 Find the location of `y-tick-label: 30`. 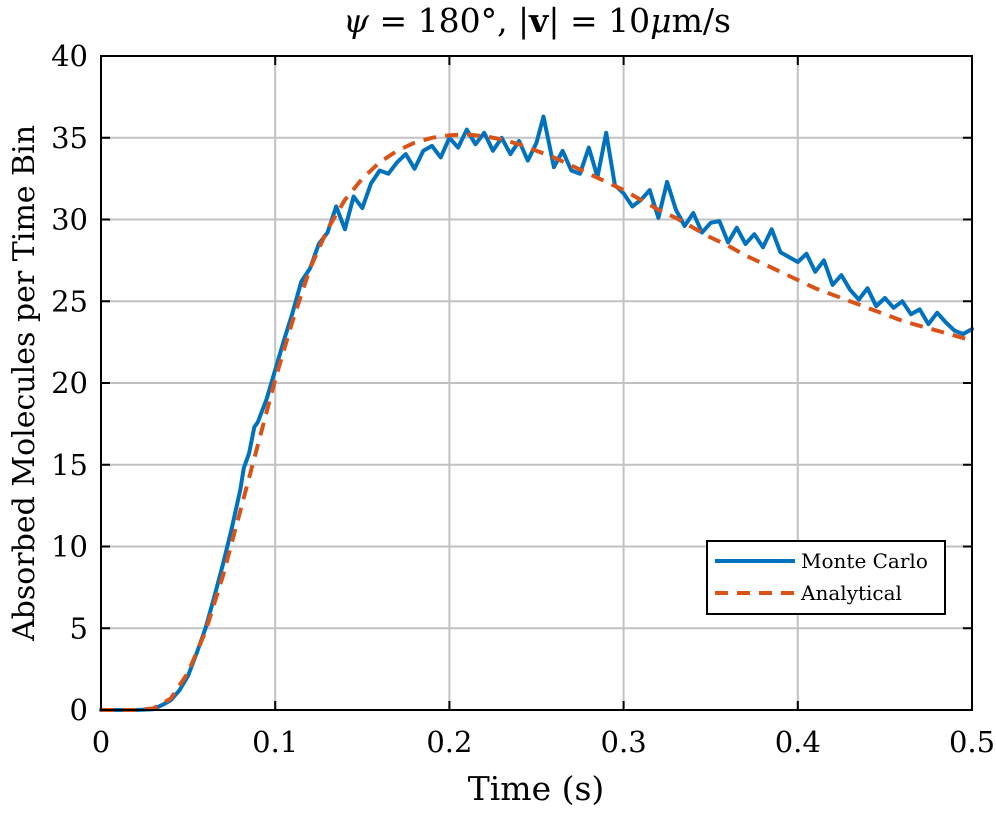

y-tick-label: 30 is located at coordinates (69, 220).